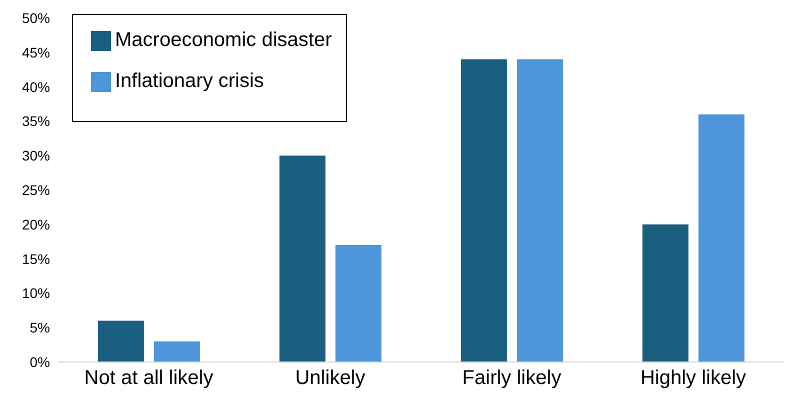  Describe the element at coordinates (36, 258) in the screenshot. I see `y-tick-label: 15%` at that location.